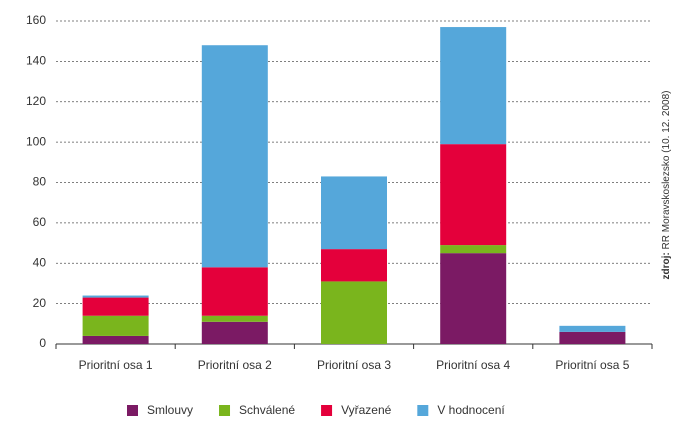  What do you see at coordinates (116, 365) in the screenshot?
I see `x-tick-label: Prioritní osa 1` at bounding box center [116, 365].